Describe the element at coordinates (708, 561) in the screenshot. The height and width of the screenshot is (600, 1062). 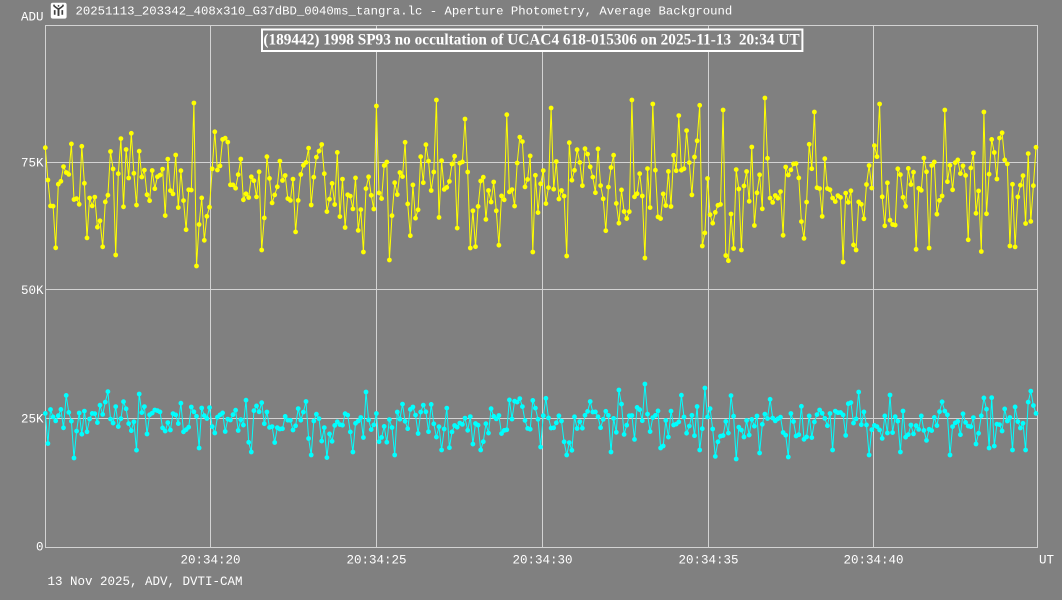
I see `svg-text: 20:34:35` at that location.